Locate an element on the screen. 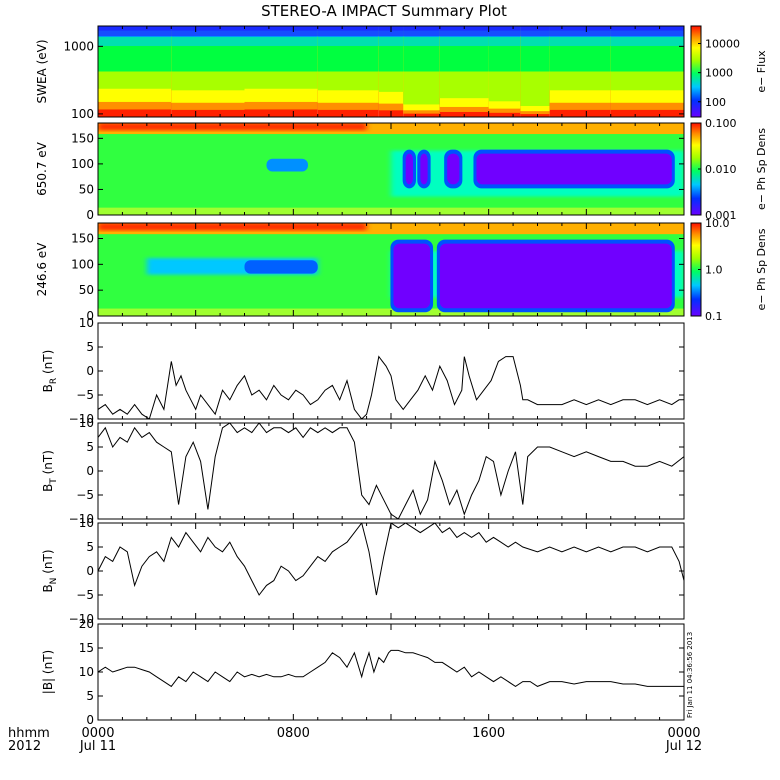  time-tick-label: 0800 is located at coordinates (293, 733).